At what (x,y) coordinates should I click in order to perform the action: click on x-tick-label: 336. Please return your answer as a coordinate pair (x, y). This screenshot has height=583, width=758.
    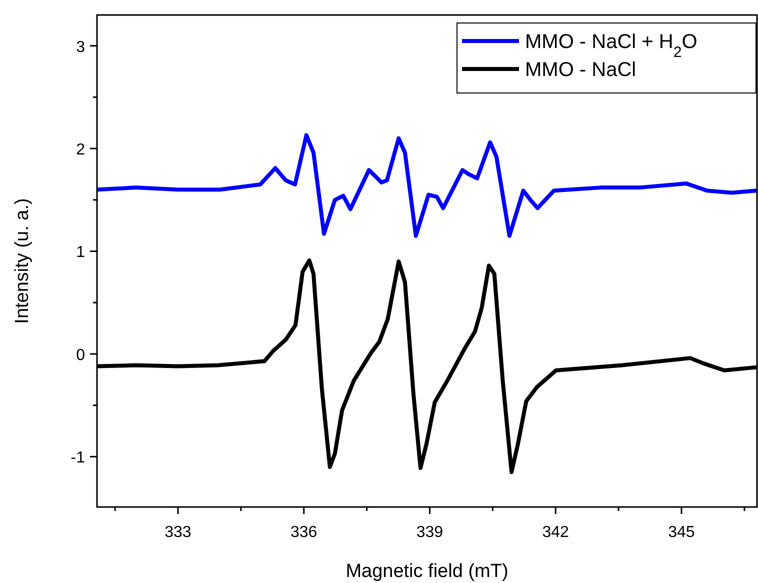
    Looking at the image, I should click on (304, 532).